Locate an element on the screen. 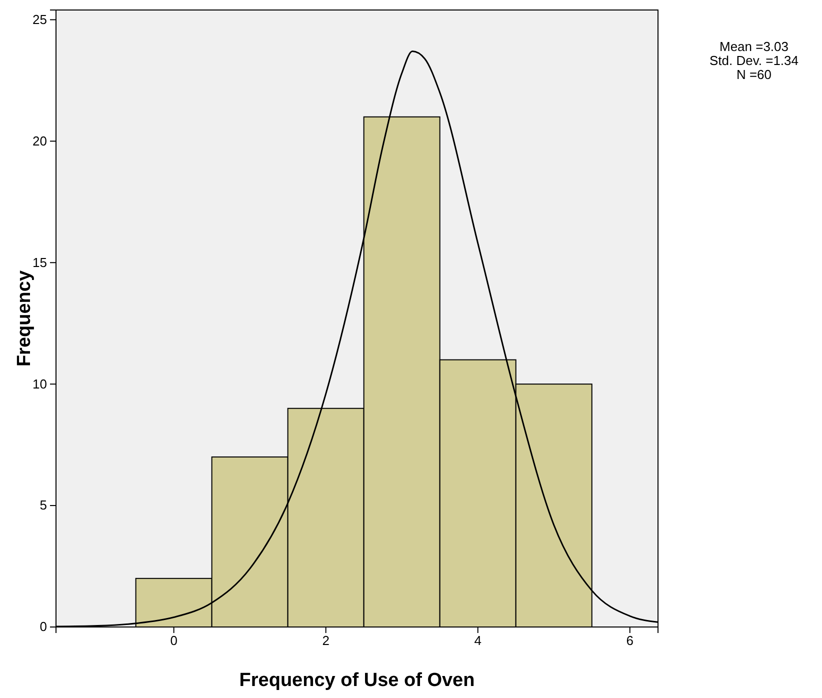 This screenshot has width=822, height=698. x-tick-label: 0 is located at coordinates (174, 640).